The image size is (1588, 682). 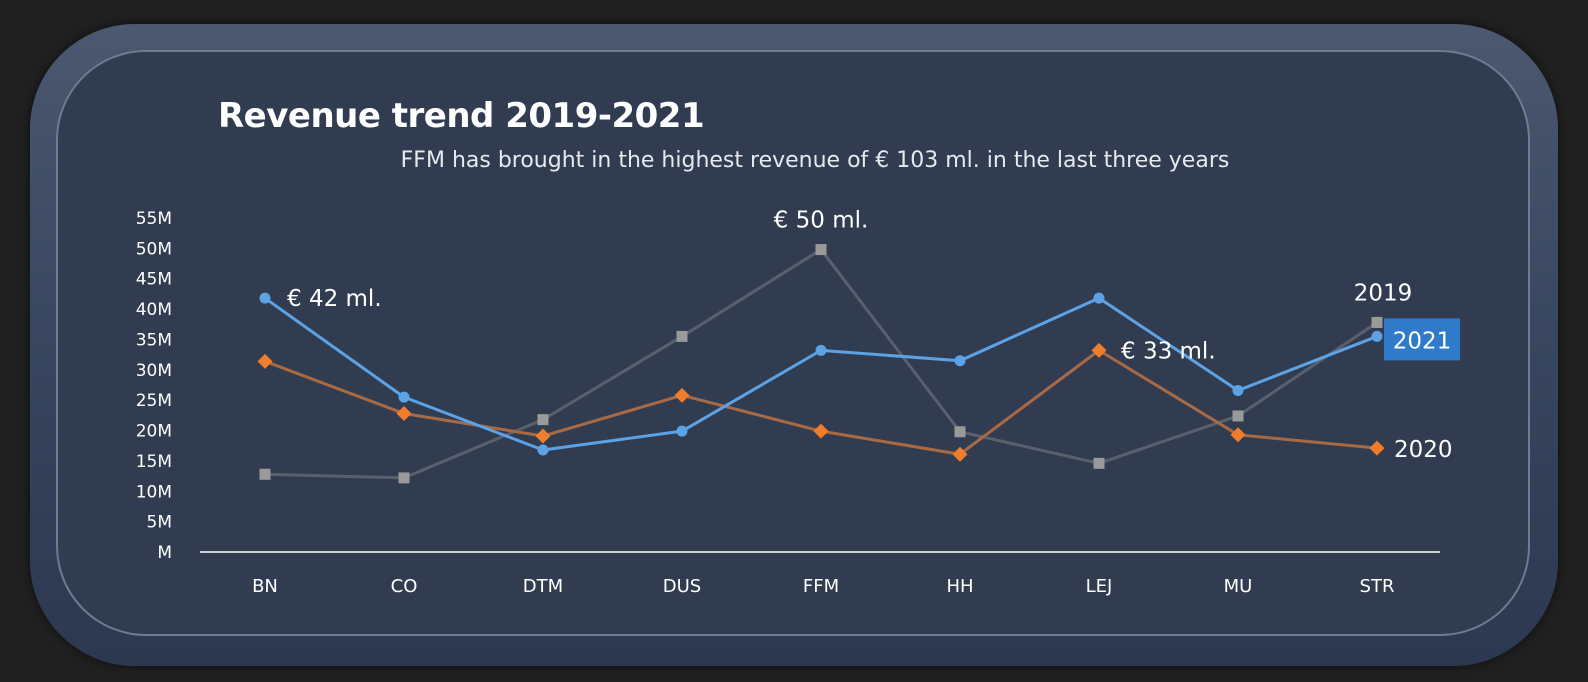 I want to click on x-tick-label: LEJ, so click(x=1099, y=586).